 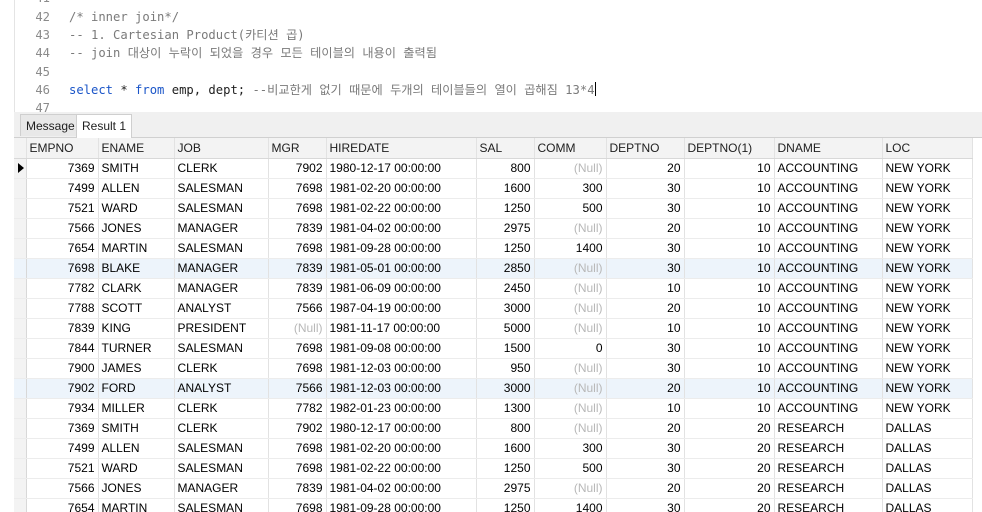 I want to click on table-cell: 1981-12-03 00:00:00, so click(x=401, y=388).